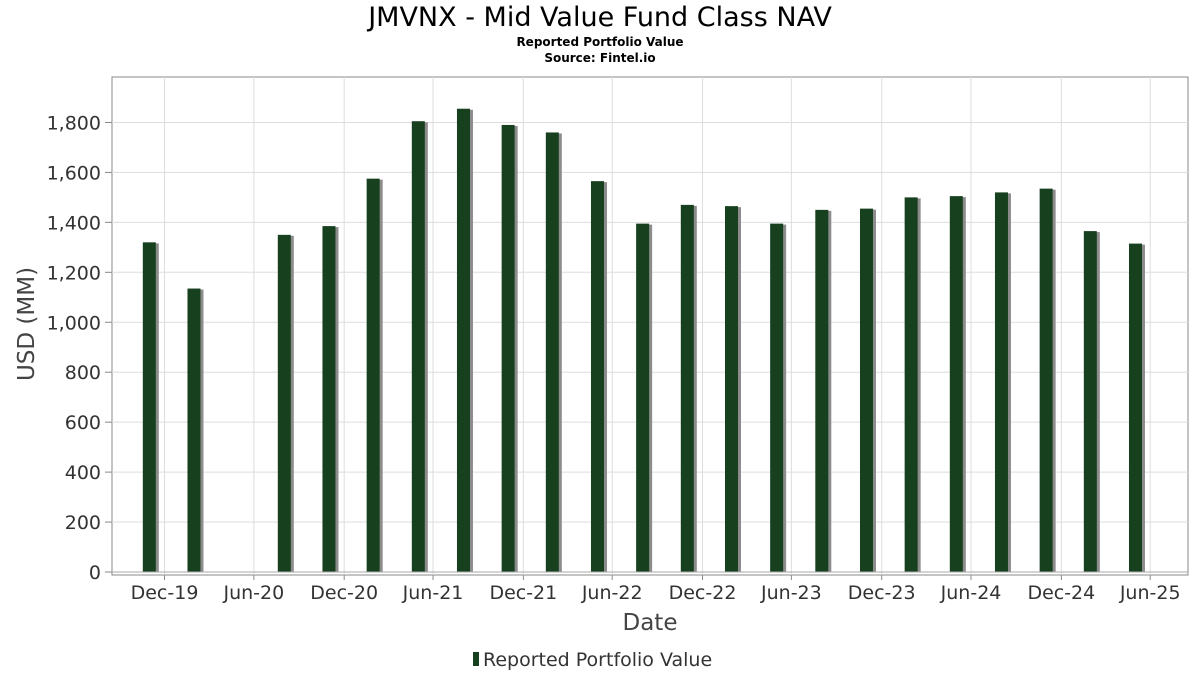 The height and width of the screenshot is (675, 1200). I want to click on y-tick-label: 800, so click(83, 373).